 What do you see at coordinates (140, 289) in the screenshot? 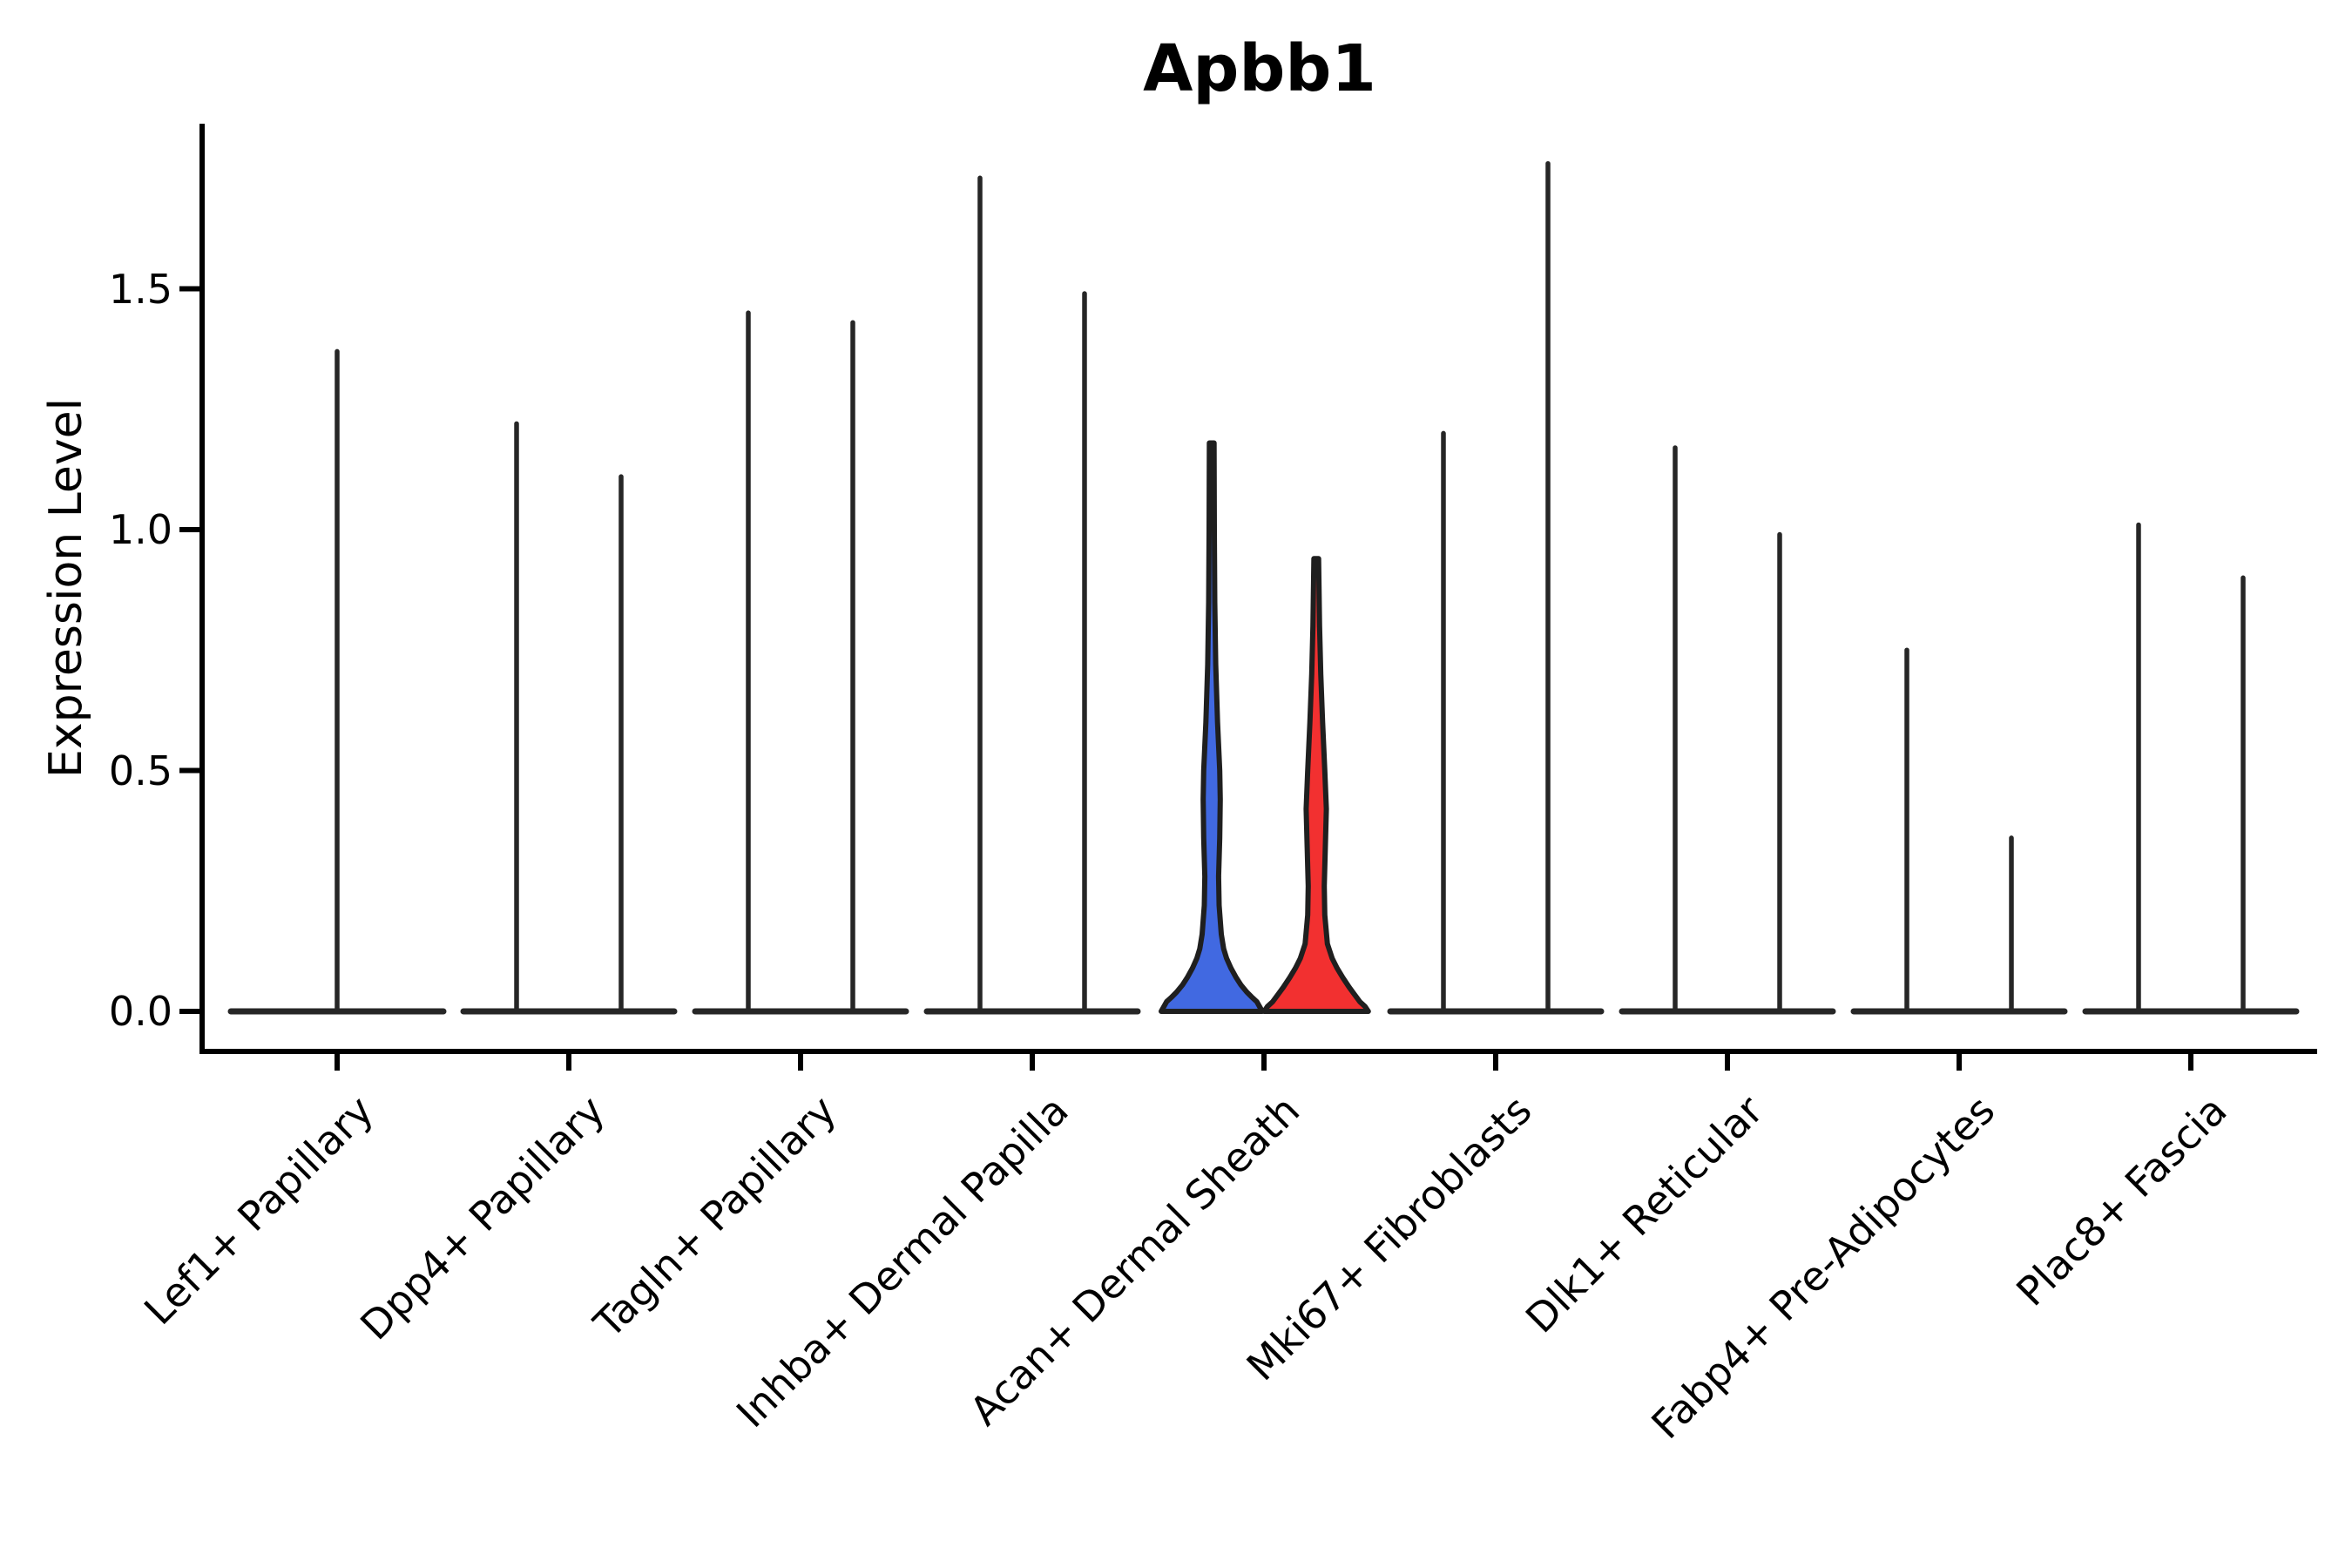
I see `y-tick-label: 1.5` at bounding box center [140, 289].